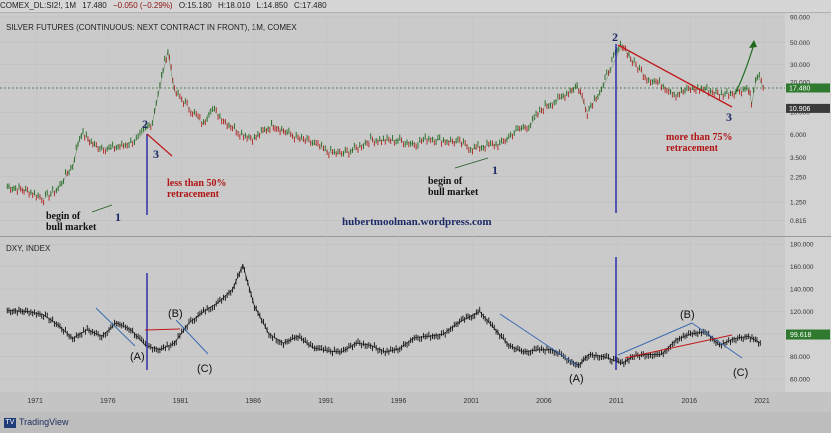 The image size is (831, 433). Describe the element at coordinates (800, 357) in the screenshot. I see `dxy-y-tick: 80.000` at that location.